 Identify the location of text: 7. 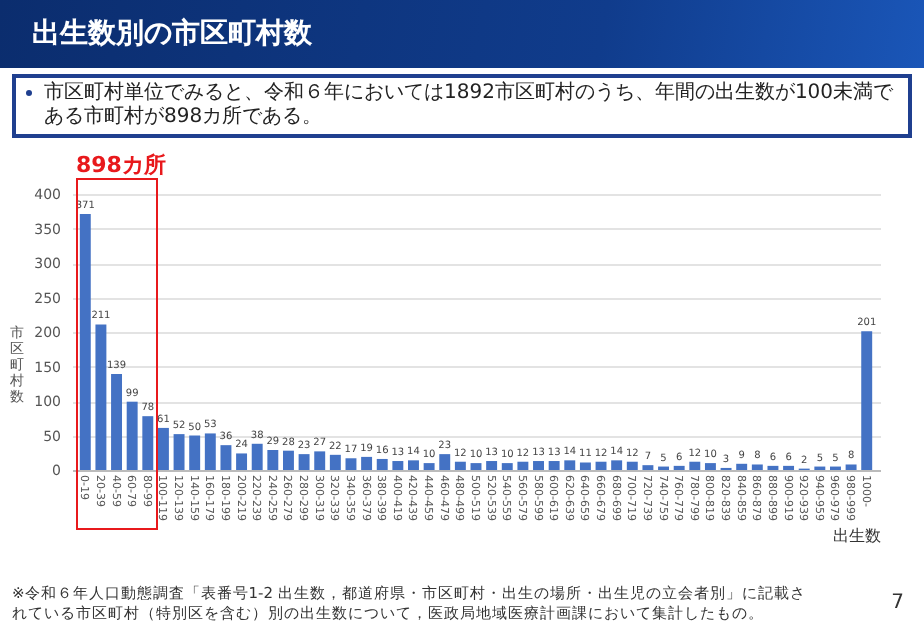
(897, 603).